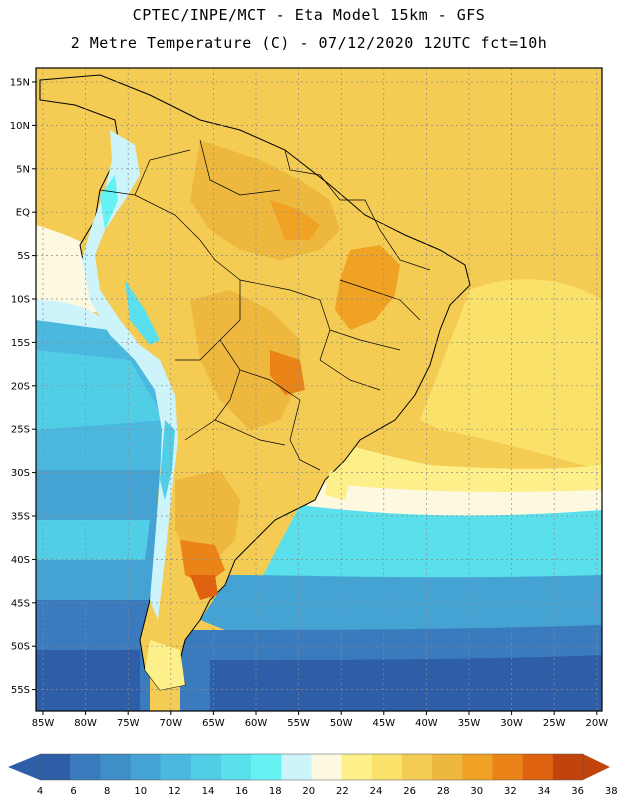 The height and width of the screenshot is (800, 618). What do you see at coordinates (275, 791) in the screenshot?
I see `colorbar-tick-label: 18` at bounding box center [275, 791].